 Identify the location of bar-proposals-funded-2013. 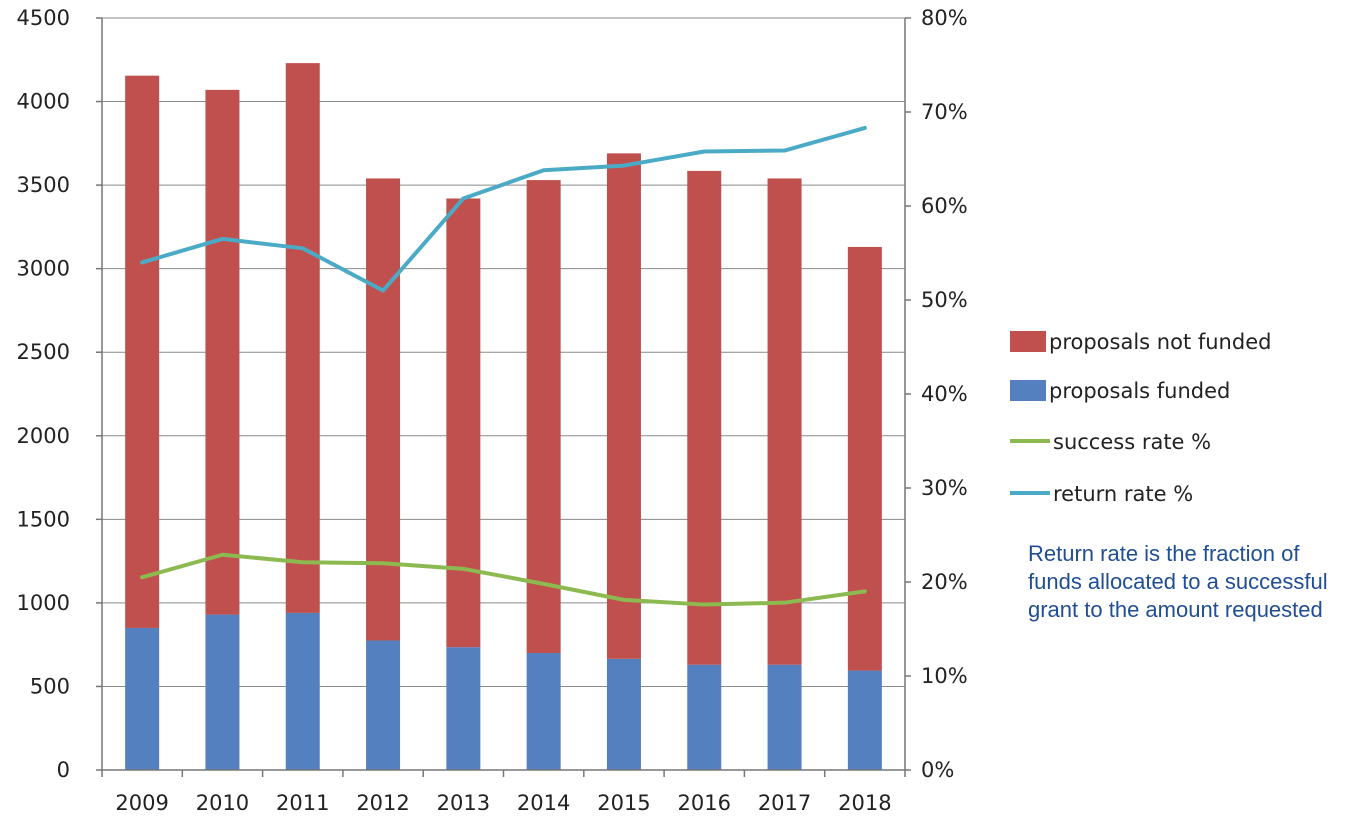
(463, 708).